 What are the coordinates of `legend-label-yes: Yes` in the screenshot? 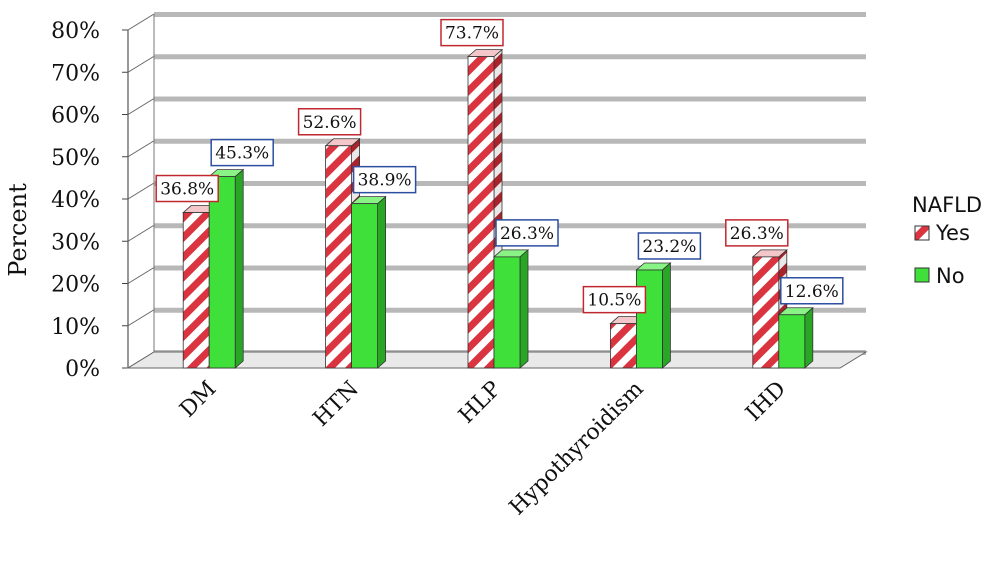 It's located at (952, 233).